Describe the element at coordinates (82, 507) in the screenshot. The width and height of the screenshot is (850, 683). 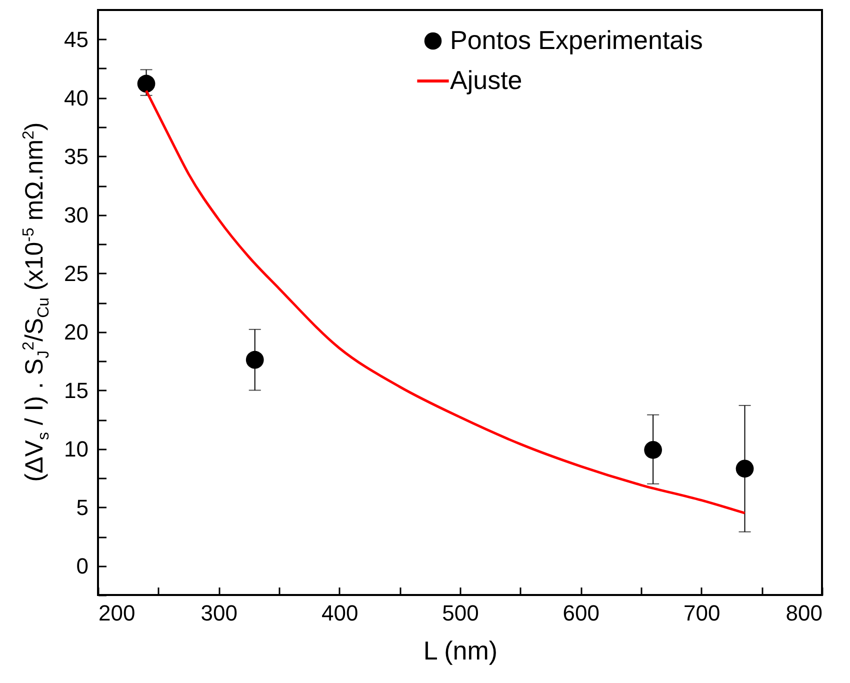
I see `y-tick-label: 5` at that location.